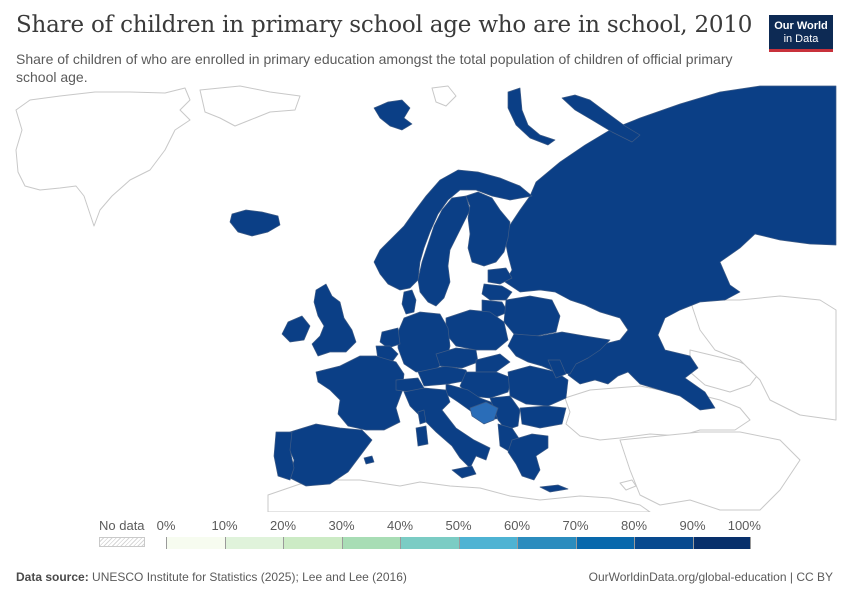 Image resolution: width=850 pixels, height=600 pixels. Describe the element at coordinates (400, 525) in the screenshot. I see `legend-tick-label: 40%` at that location.